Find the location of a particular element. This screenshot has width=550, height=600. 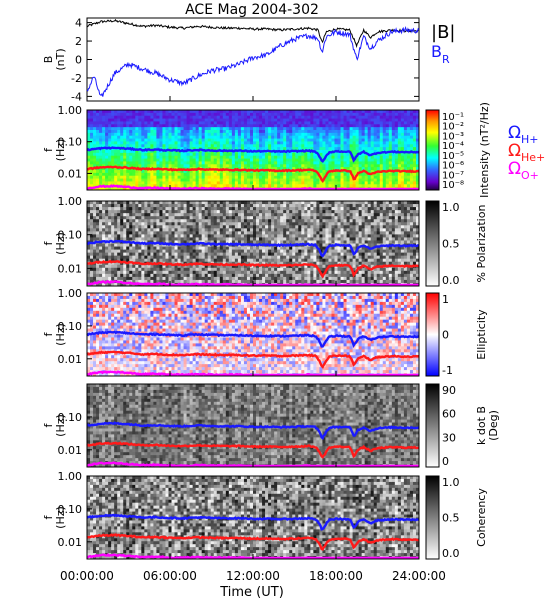

intensity-colorbar-tick: 10⁻⁶ is located at coordinates (453, 166).